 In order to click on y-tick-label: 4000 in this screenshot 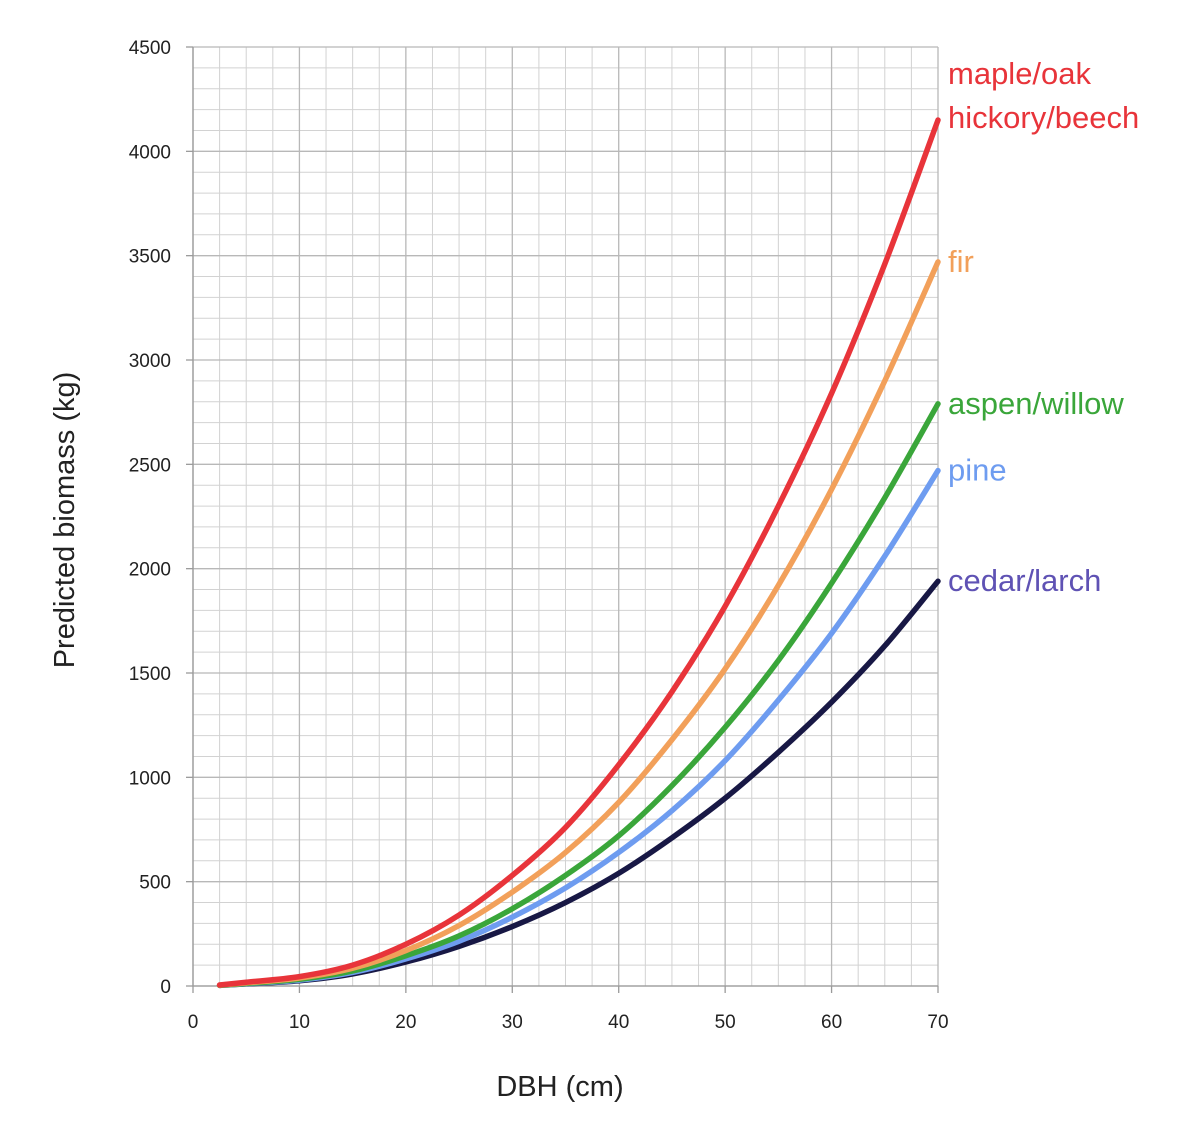, I will do `click(150, 152)`.